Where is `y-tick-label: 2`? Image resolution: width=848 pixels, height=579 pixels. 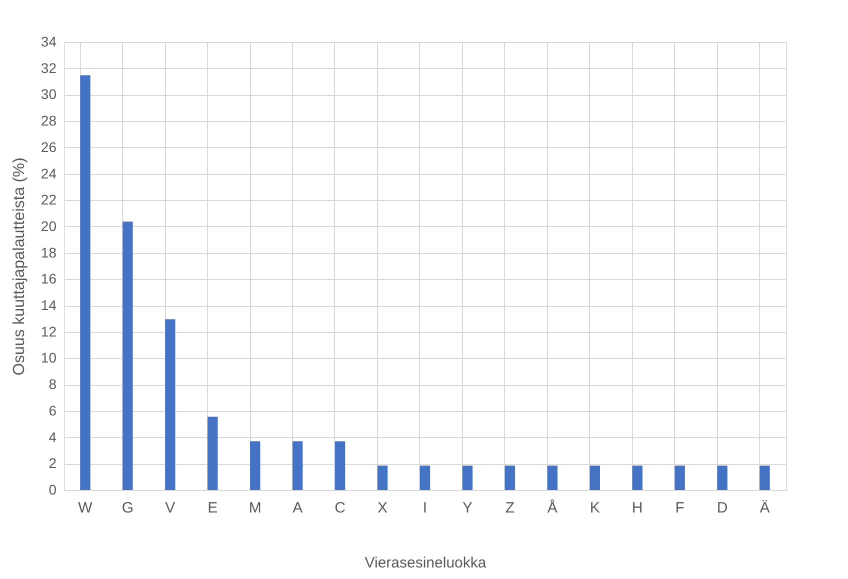
y-tick-label: 2 is located at coordinates (52, 463).